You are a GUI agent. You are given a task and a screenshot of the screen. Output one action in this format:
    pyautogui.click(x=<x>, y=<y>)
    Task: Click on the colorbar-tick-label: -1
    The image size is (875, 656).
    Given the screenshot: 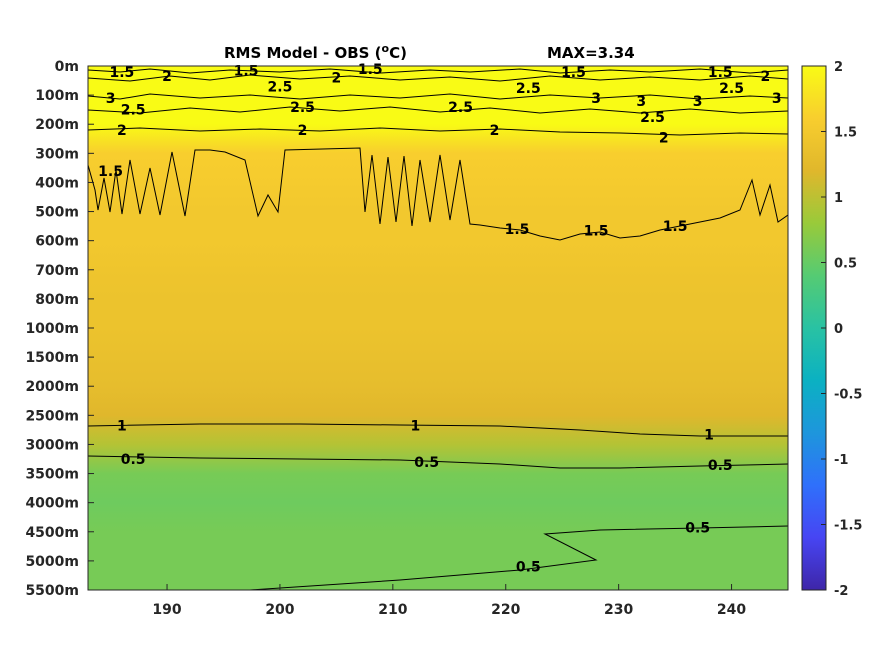 What is the action you would take?
    pyautogui.click(x=841, y=460)
    